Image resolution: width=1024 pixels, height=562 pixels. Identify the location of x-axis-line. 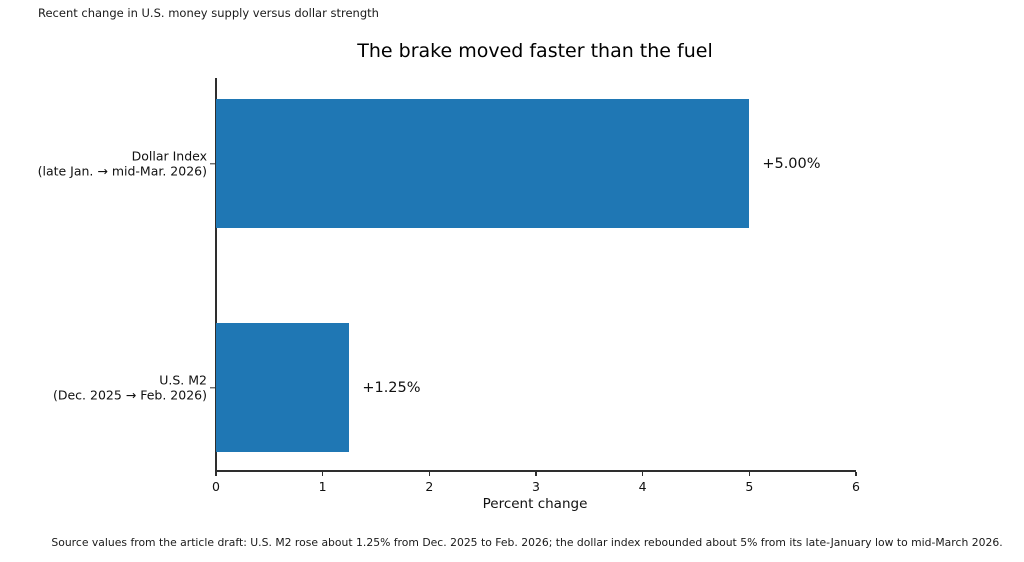
(535, 471).